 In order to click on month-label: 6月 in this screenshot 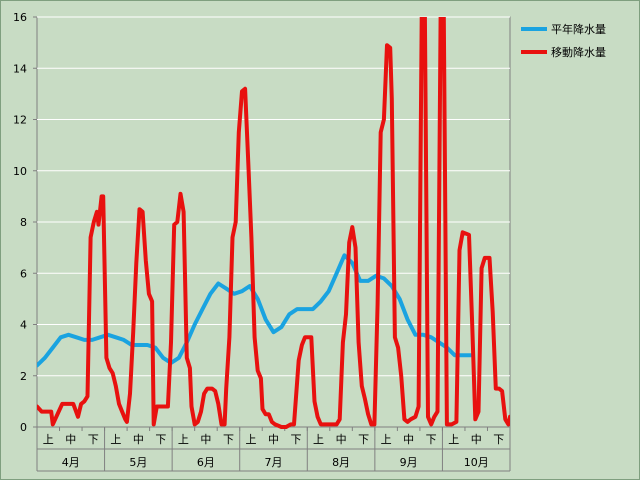, I will do `click(206, 462)`.